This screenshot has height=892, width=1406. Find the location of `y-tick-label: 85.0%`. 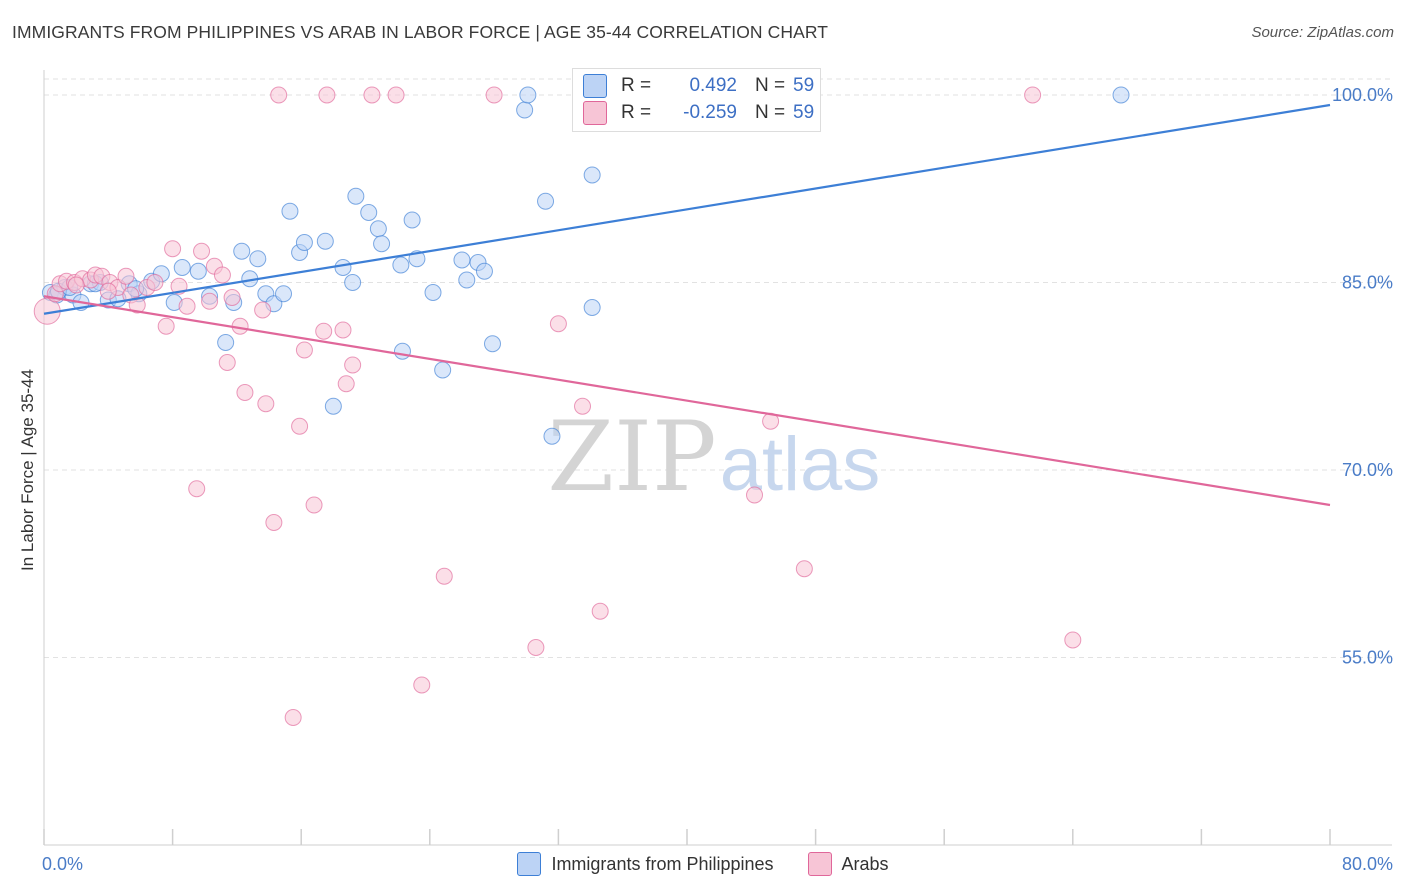

y-tick-label: 85.0% is located at coordinates (1367, 283).